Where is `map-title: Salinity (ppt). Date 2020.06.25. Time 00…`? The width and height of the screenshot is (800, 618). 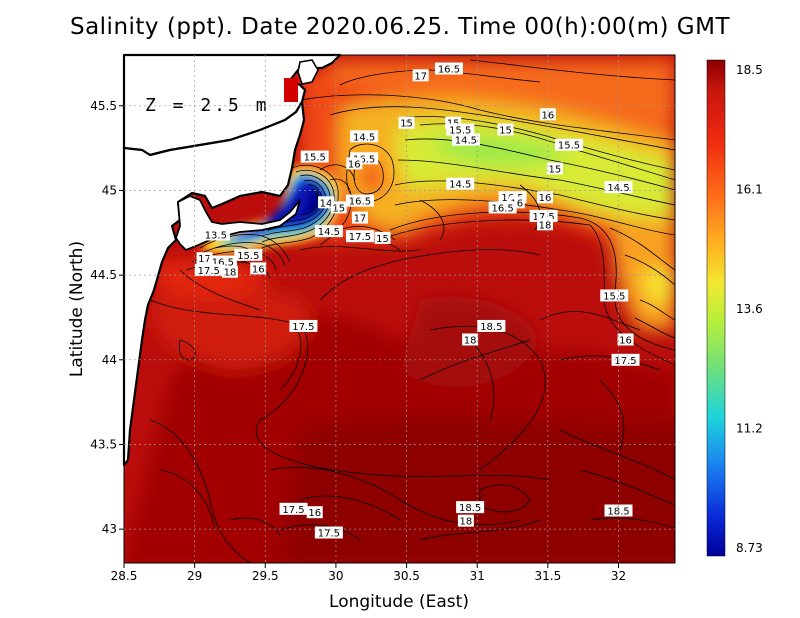 map-title: Salinity (ppt). Date 2020.06.25. Time 00… is located at coordinates (400, 27).